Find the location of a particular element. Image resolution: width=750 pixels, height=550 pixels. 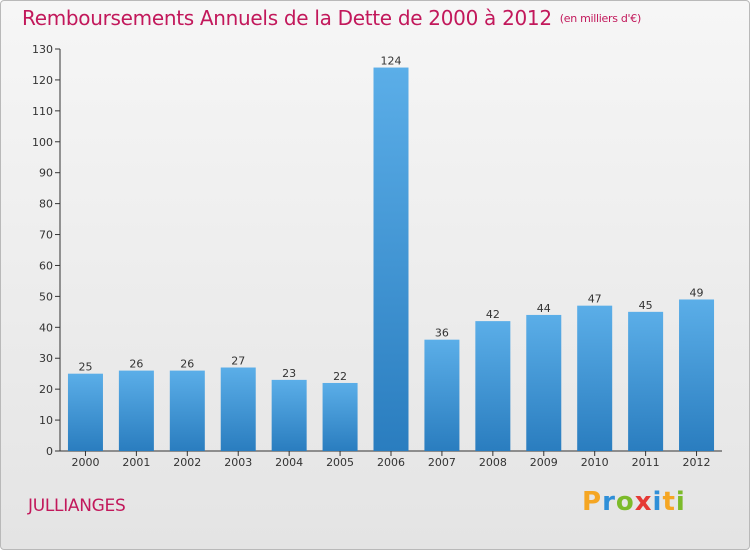

y-tick-label: 60 is located at coordinates (46, 265).